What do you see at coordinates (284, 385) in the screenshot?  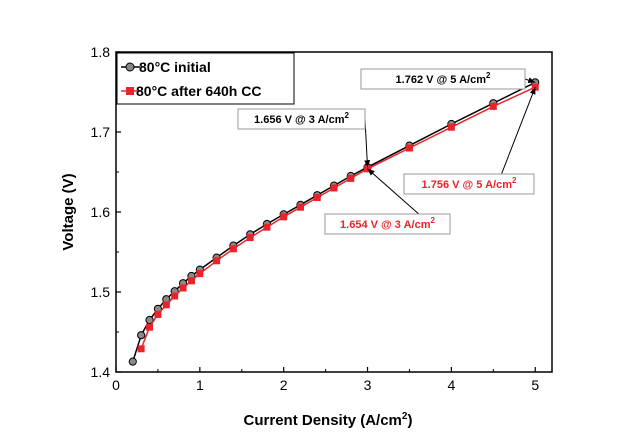 I see `x-tick-label: 2` at bounding box center [284, 385].